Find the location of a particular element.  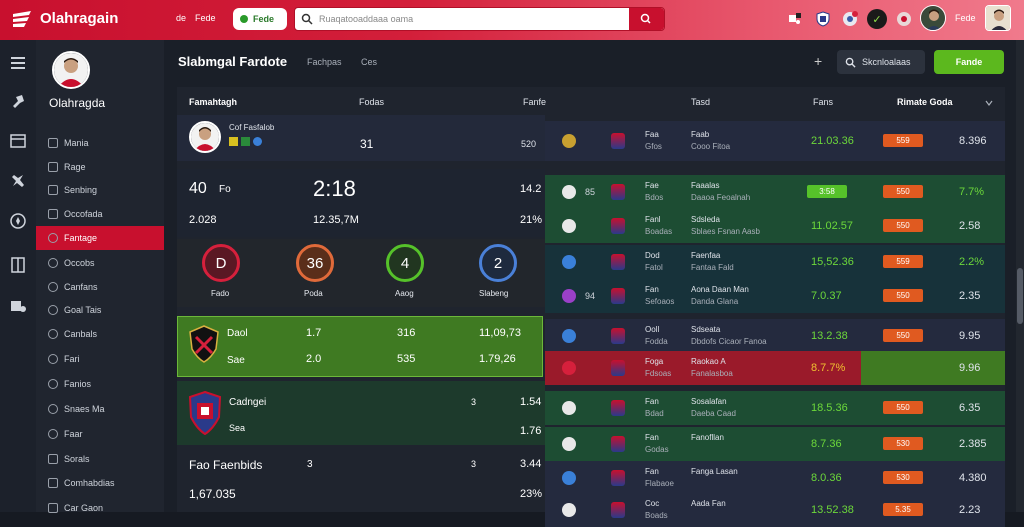

shield-icon is located at coordinates (823, 19).